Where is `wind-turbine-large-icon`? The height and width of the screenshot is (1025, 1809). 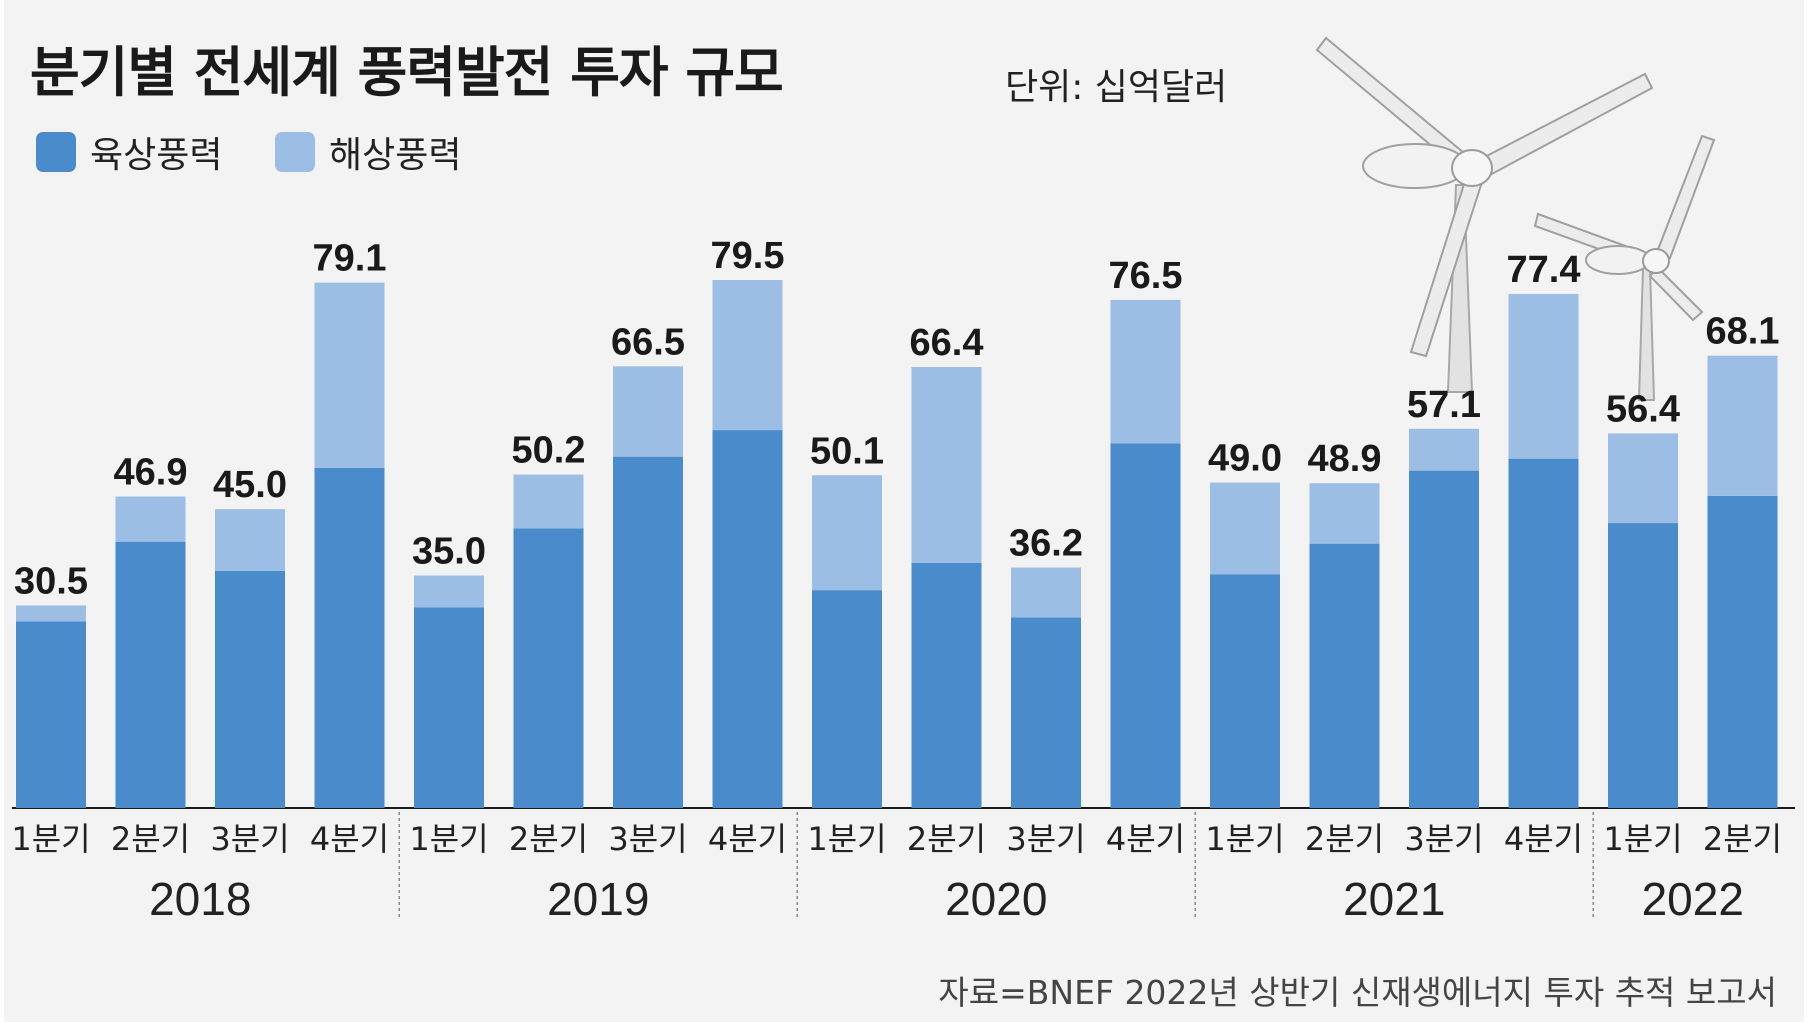
wind-turbine-large-icon is located at coordinates (1484, 214).